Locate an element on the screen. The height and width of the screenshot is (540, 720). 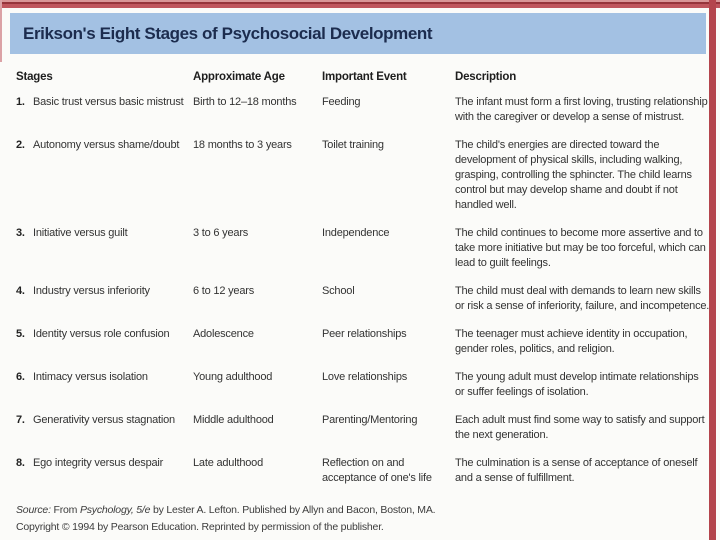
age-cell: Adolescence is located at coordinates (223, 334).